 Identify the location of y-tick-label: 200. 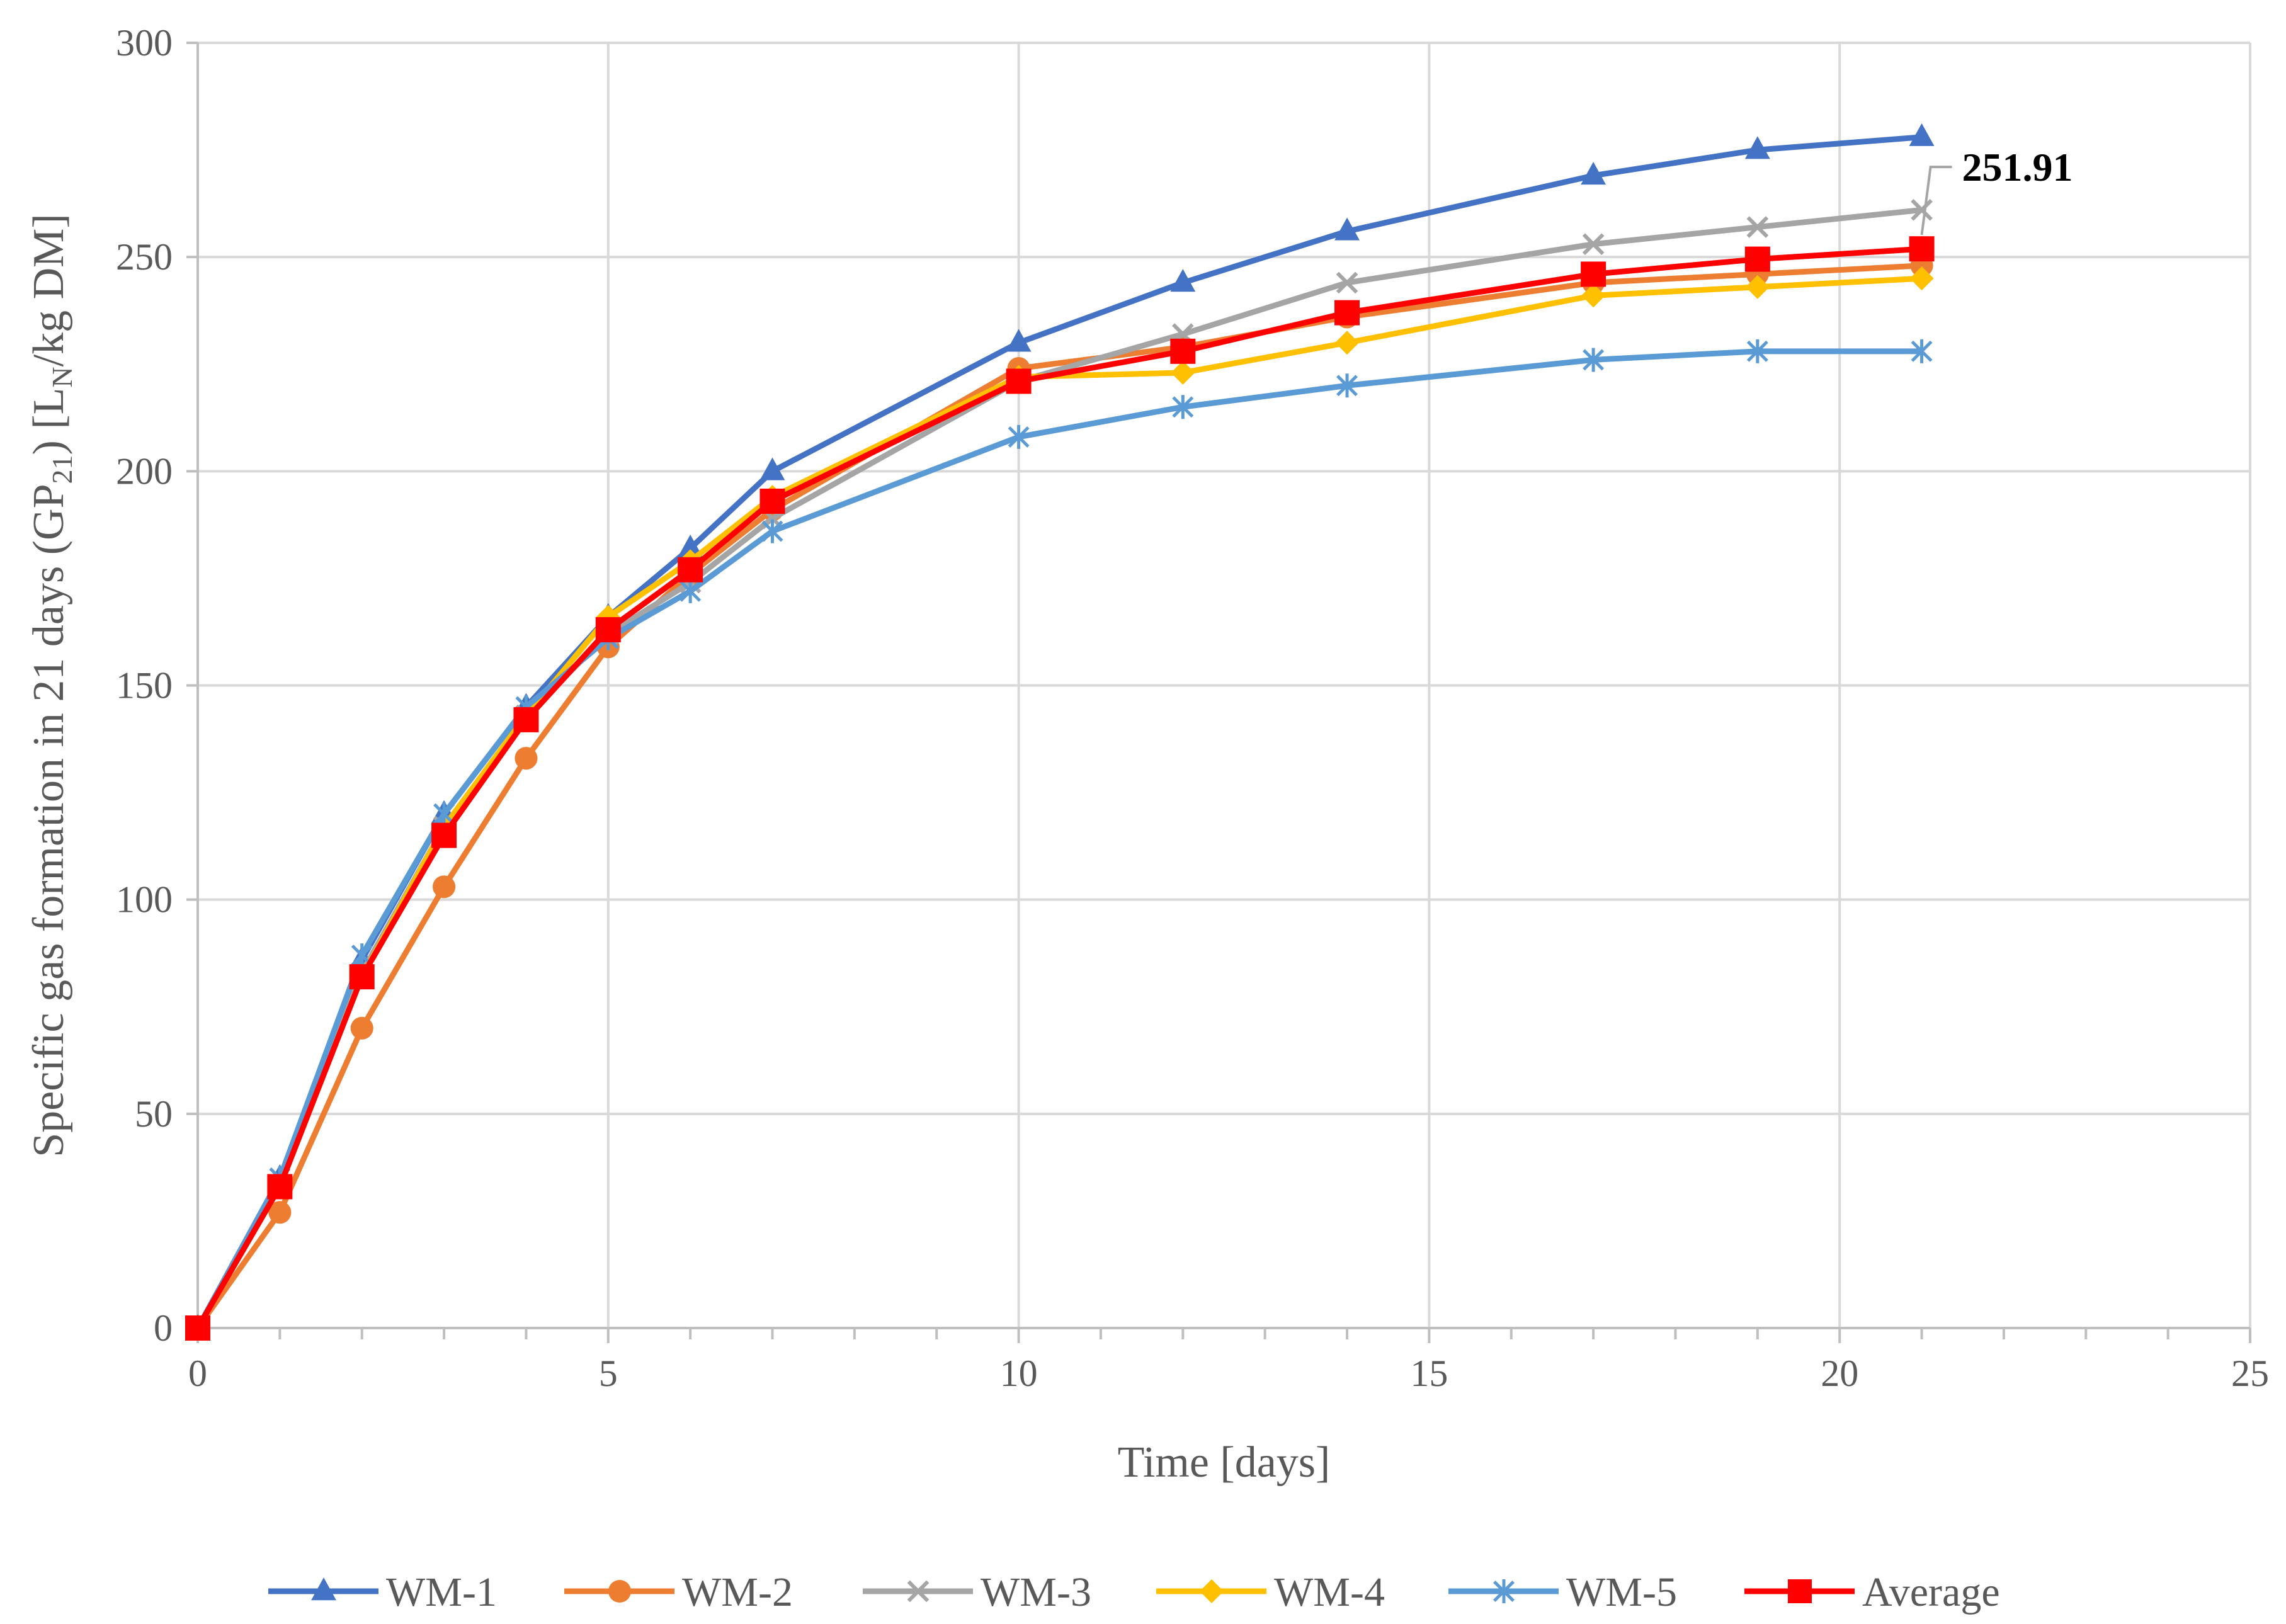
(144, 471).